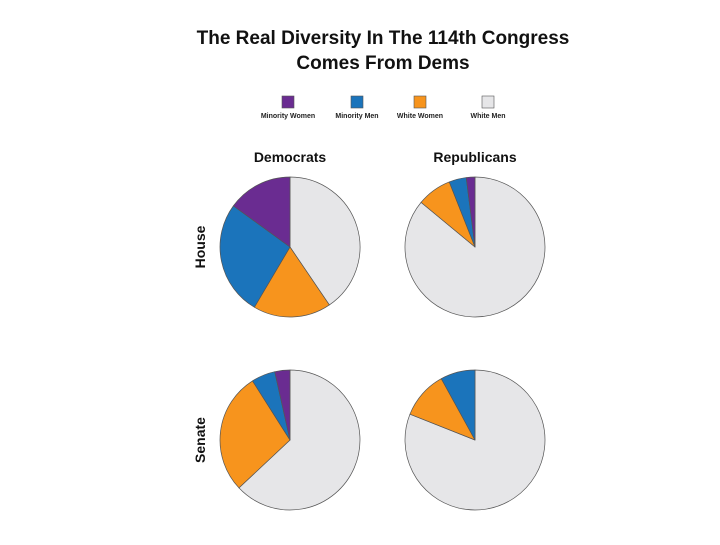 The image size is (720, 545). What do you see at coordinates (288, 102) in the screenshot?
I see `legend-swatch-minority-women` at bounding box center [288, 102].